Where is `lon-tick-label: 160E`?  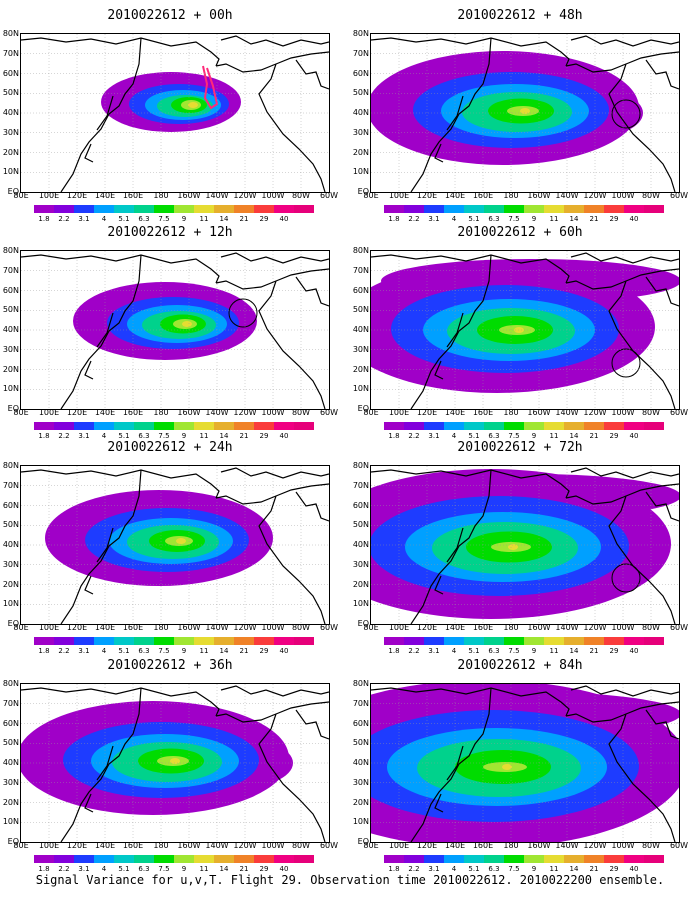 lon-tick-label: 160E is located at coordinates (483, 627).